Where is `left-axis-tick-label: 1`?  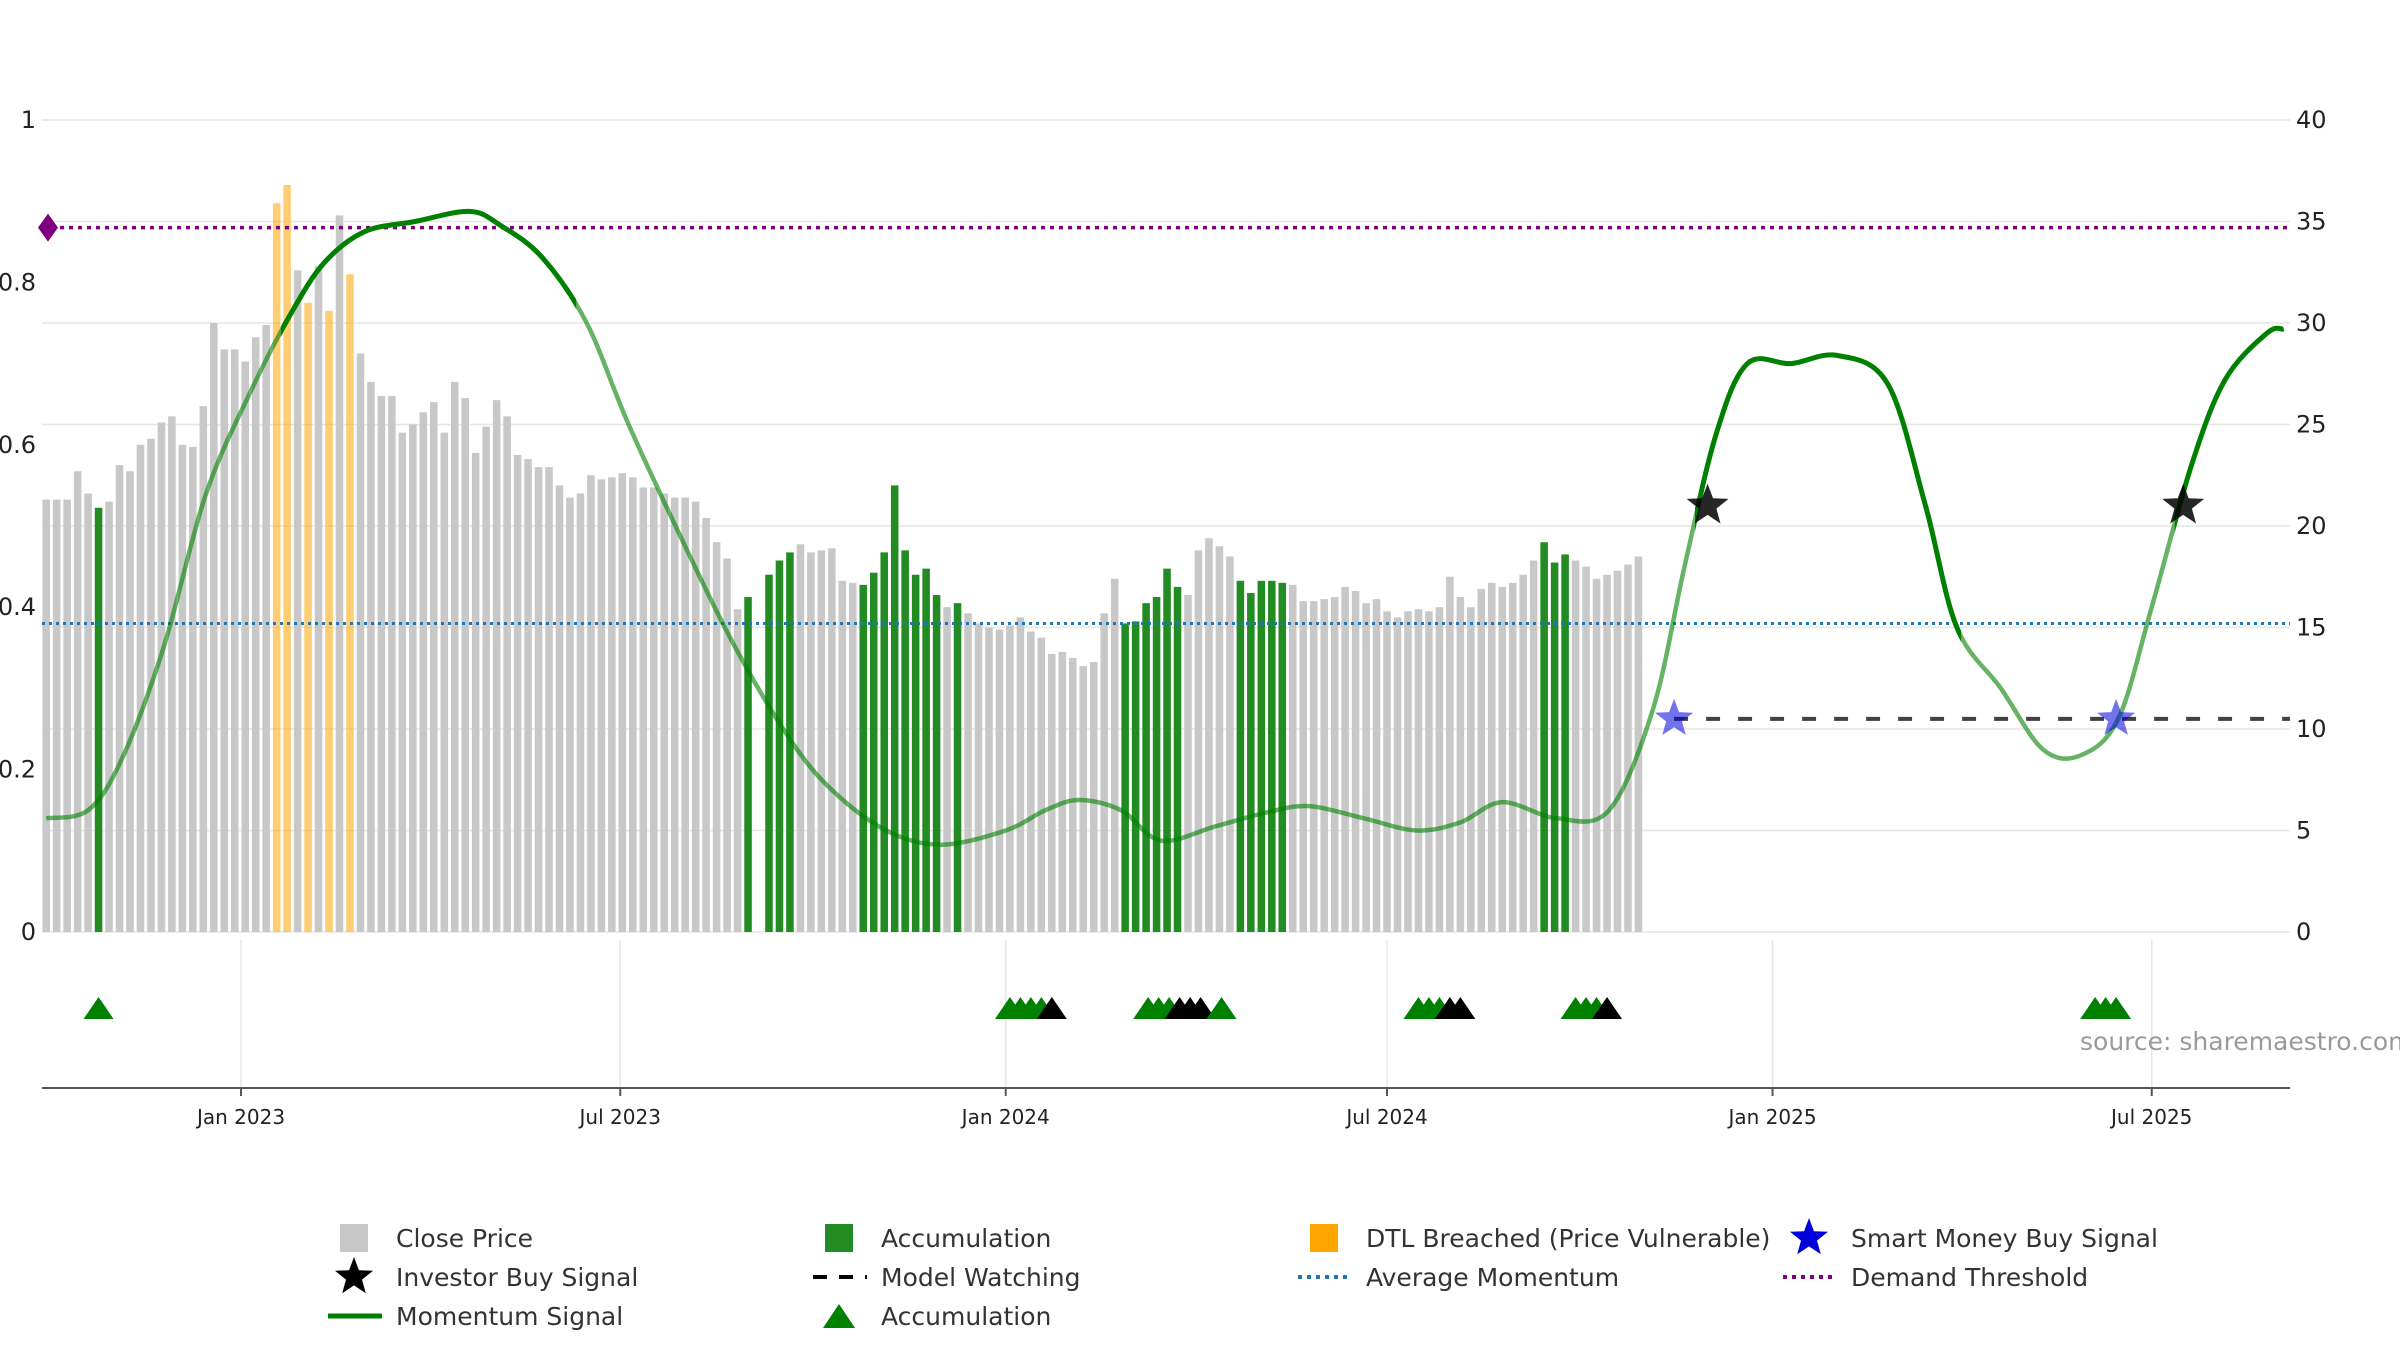 left-axis-tick-label: 1 is located at coordinates (28, 120).